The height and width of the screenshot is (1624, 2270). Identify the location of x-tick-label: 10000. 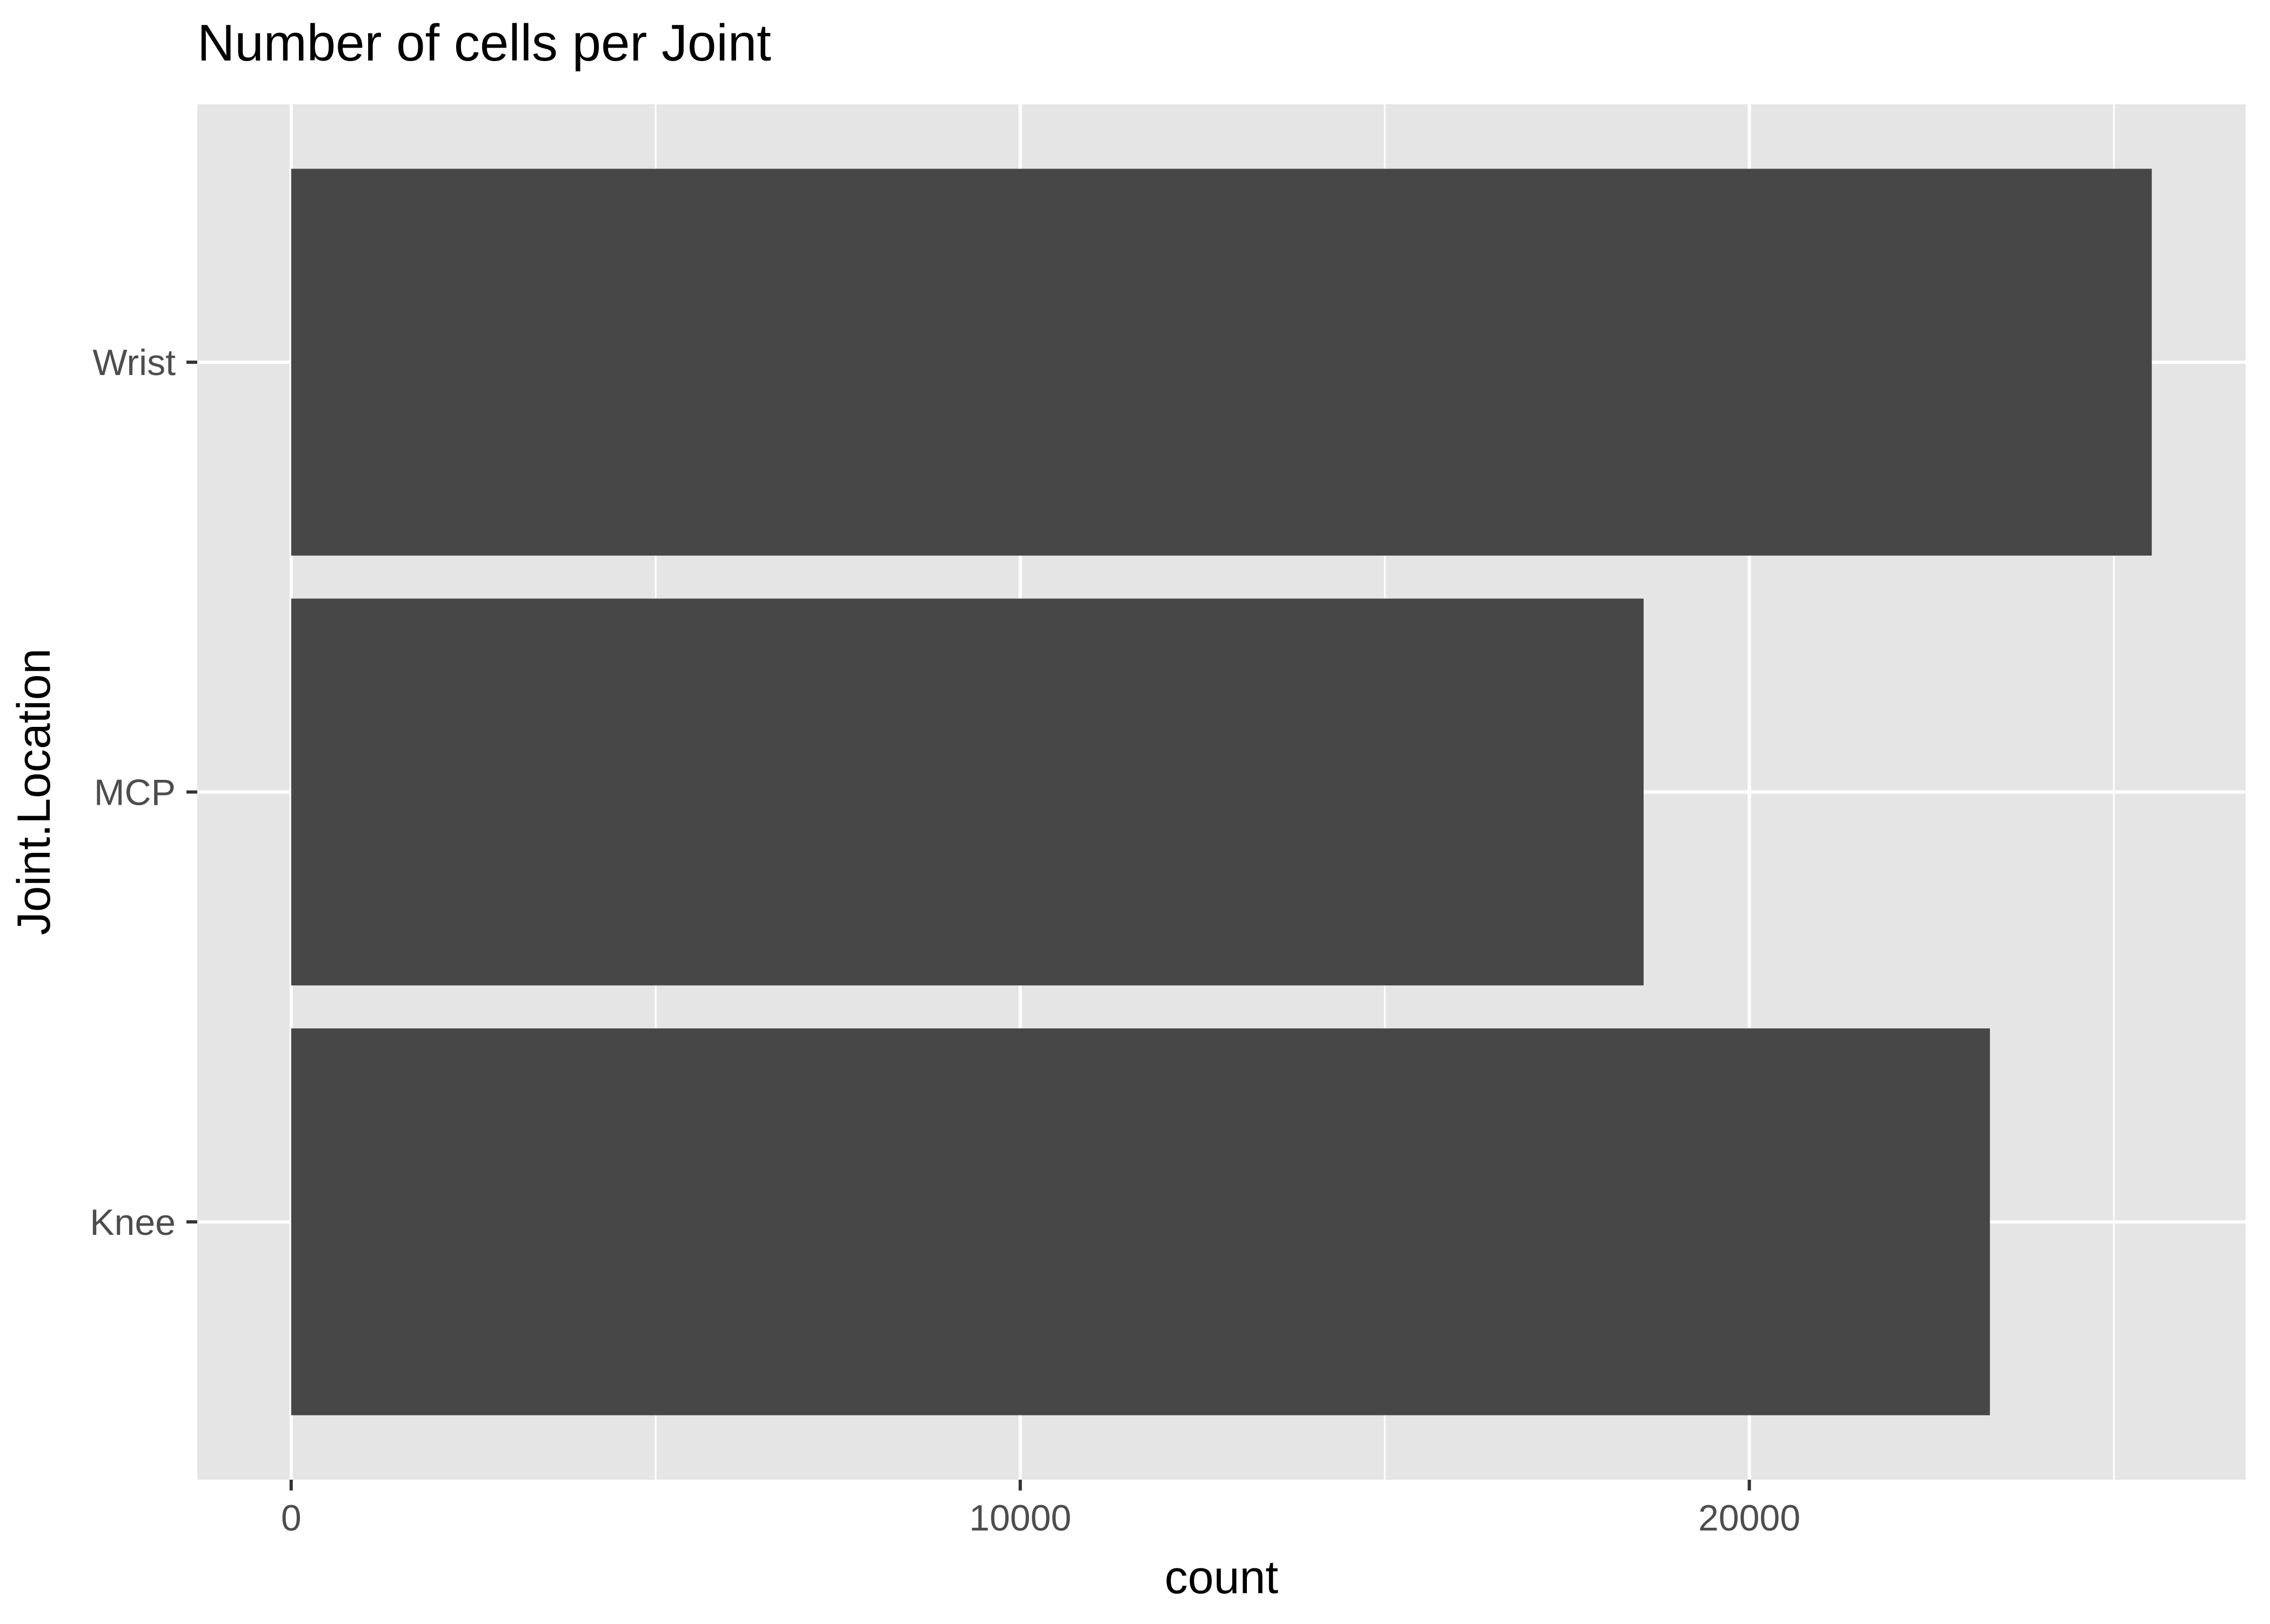
(1020, 1519).